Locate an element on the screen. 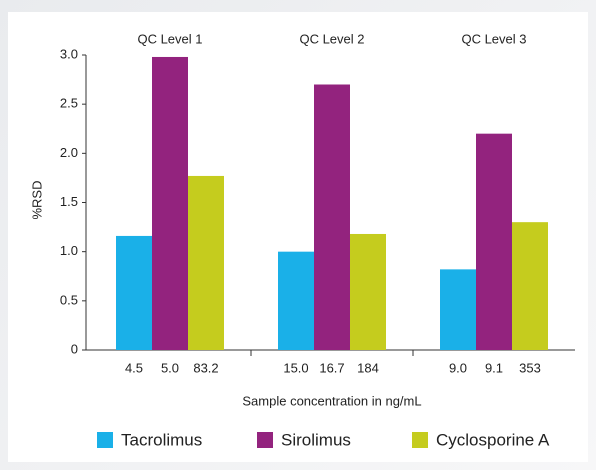 The height and width of the screenshot is (470, 596). category-label: QC Level 2 is located at coordinates (331, 38).